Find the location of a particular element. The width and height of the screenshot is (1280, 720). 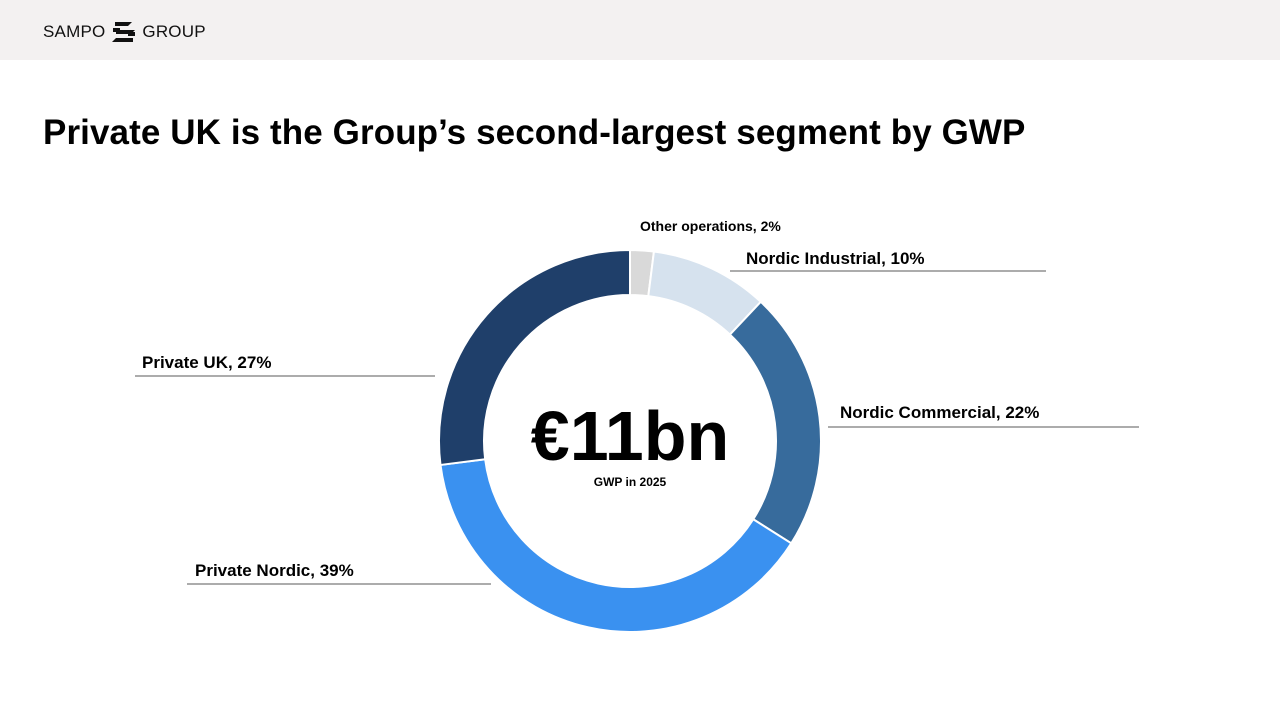

label-nordic-industrial: Nordic Industrial, 10% is located at coordinates (835, 258).